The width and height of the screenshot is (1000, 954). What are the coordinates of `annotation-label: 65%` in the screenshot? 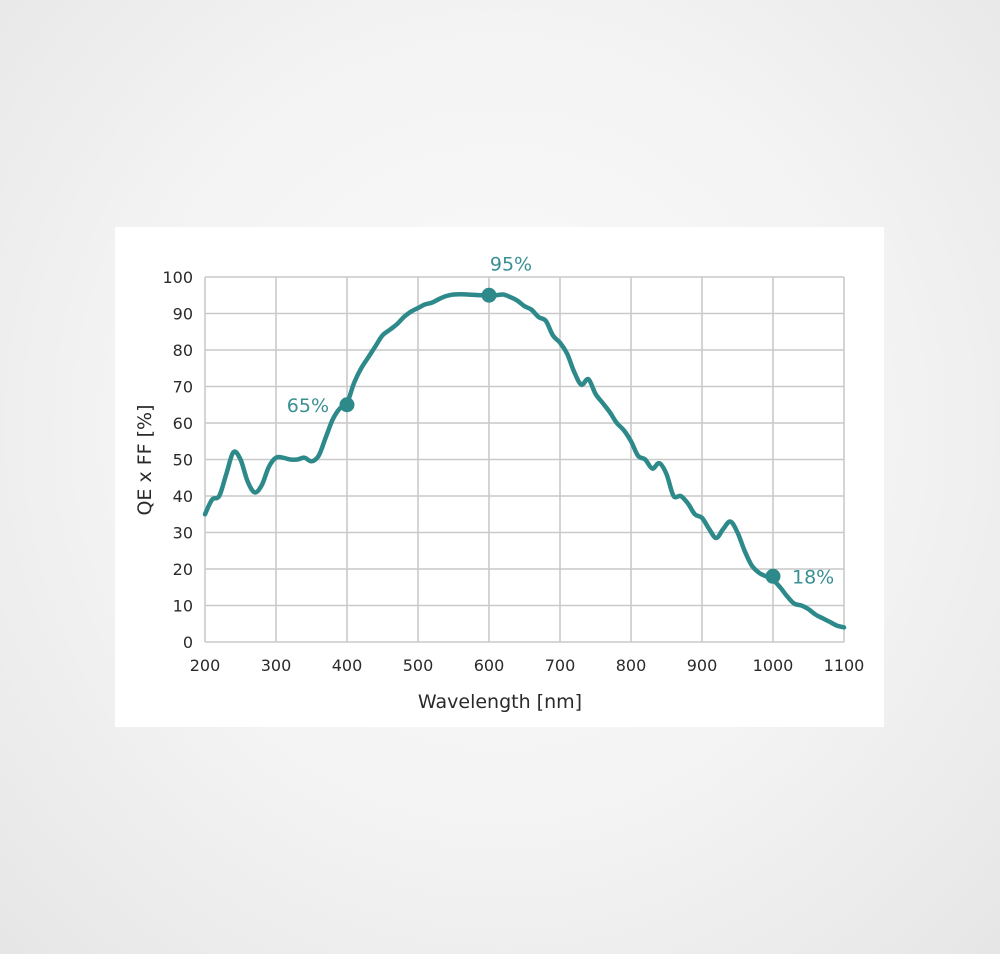 It's located at (308, 406).